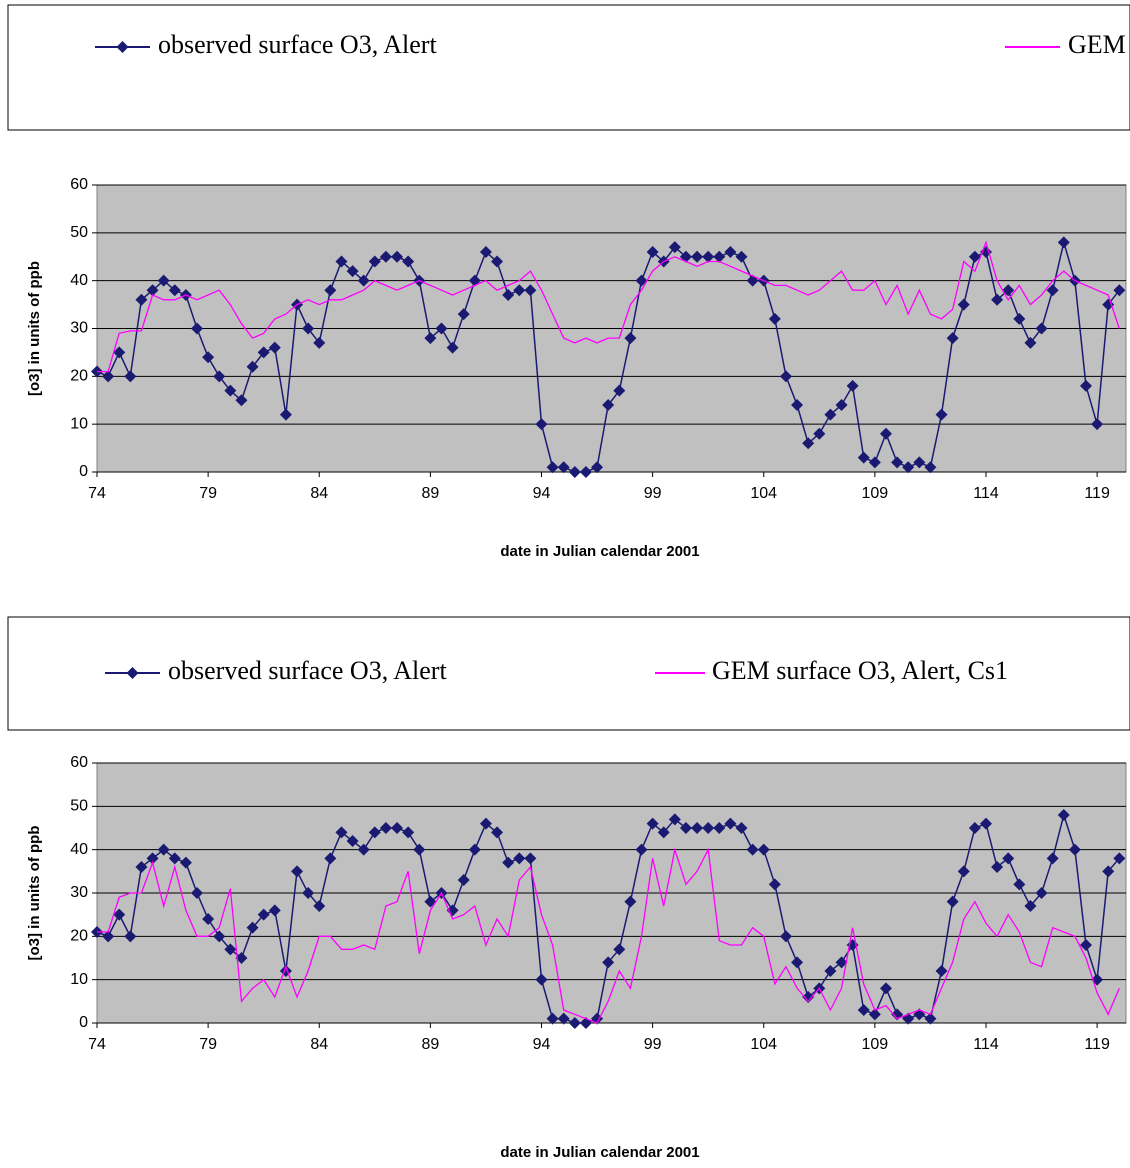 Image resolution: width=1130 pixels, height=1168 pixels. What do you see at coordinates (608, 306) in the screenshot?
I see `series-line` at bounding box center [608, 306].